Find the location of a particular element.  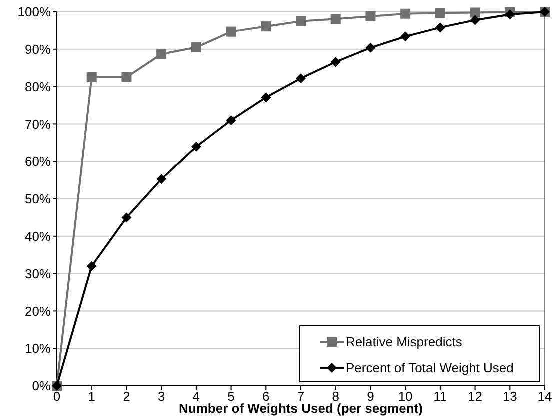

legend-label: Percent of Total Weight Used is located at coordinates (430, 368).